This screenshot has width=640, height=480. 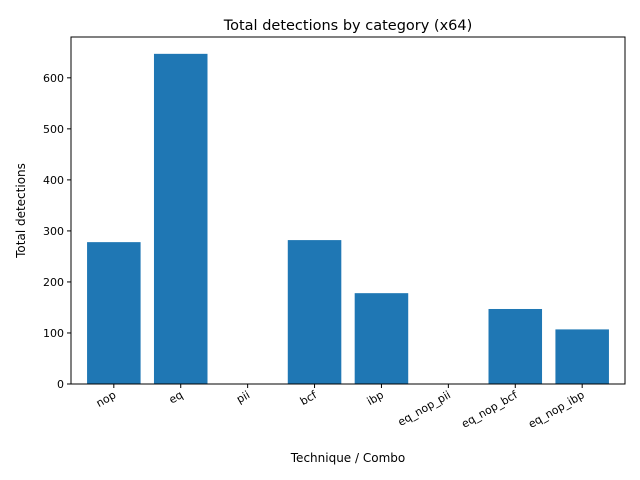 What do you see at coordinates (381, 338) in the screenshot?
I see `bar-ibp` at bounding box center [381, 338].